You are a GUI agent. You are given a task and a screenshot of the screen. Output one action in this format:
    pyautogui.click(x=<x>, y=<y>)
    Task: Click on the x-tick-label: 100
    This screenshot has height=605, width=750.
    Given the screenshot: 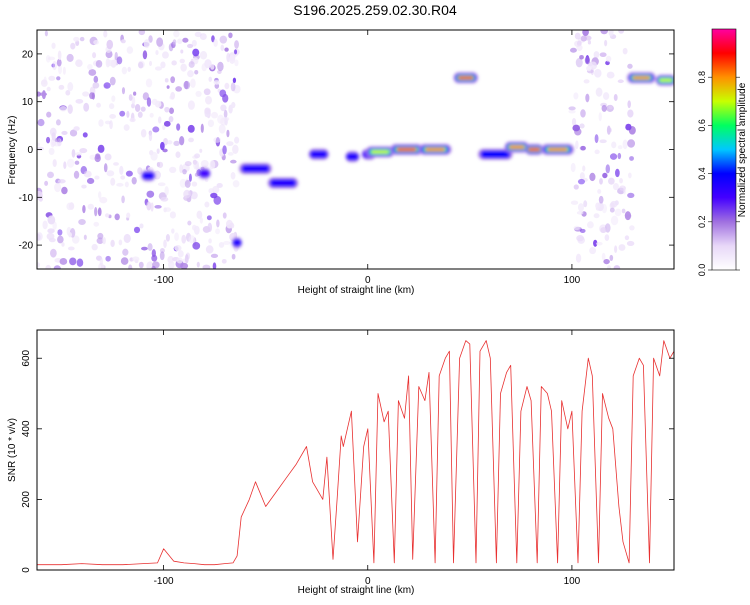 What is the action you would take?
    pyautogui.click(x=572, y=581)
    